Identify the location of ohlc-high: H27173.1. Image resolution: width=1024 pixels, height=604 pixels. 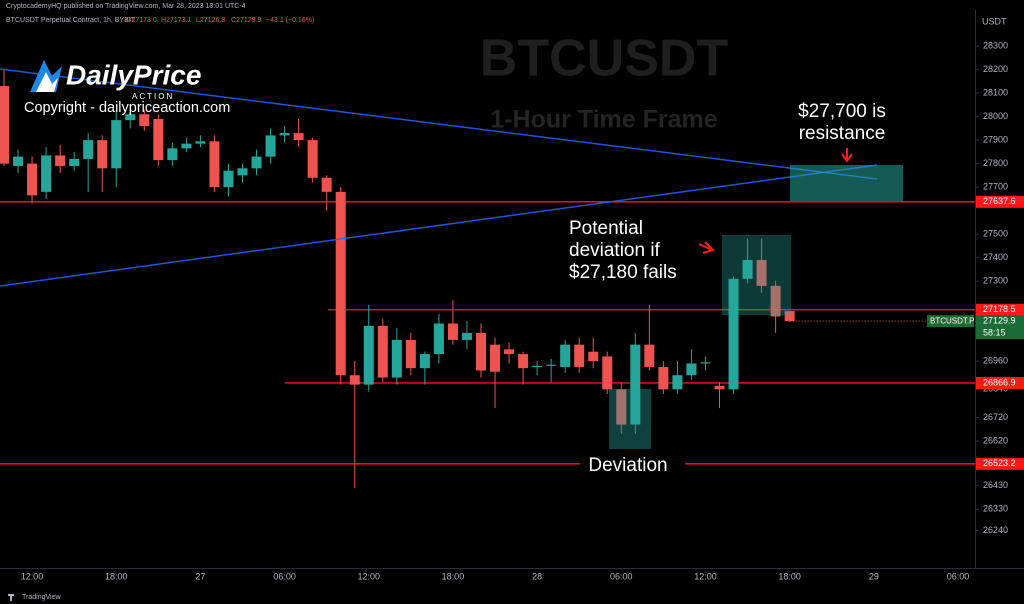
(176, 20).